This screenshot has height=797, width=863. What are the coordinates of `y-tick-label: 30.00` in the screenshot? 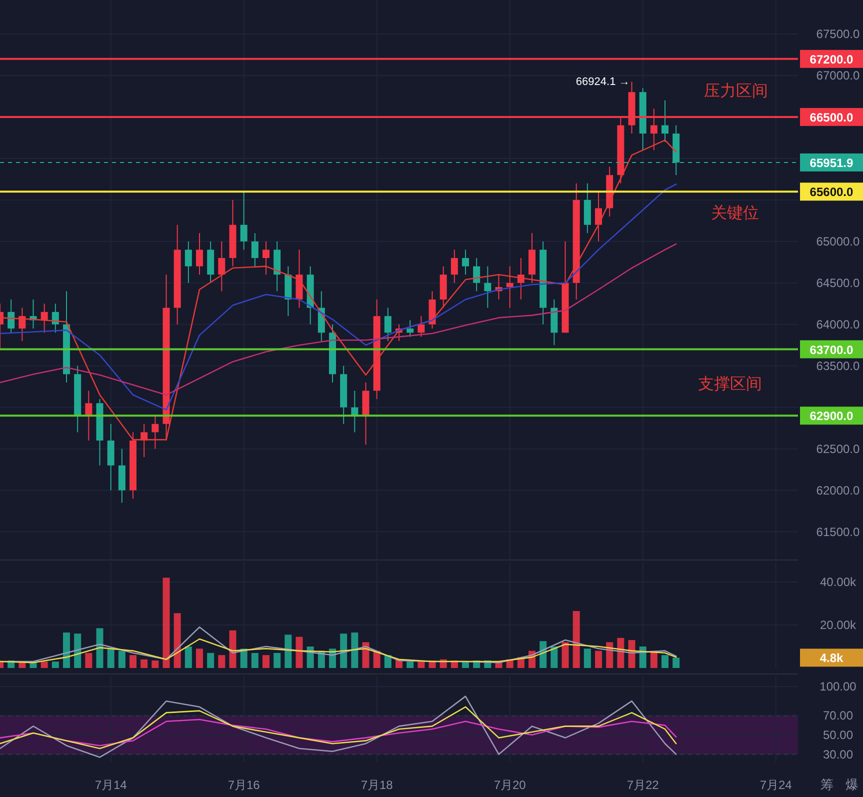 It's located at (838, 754).